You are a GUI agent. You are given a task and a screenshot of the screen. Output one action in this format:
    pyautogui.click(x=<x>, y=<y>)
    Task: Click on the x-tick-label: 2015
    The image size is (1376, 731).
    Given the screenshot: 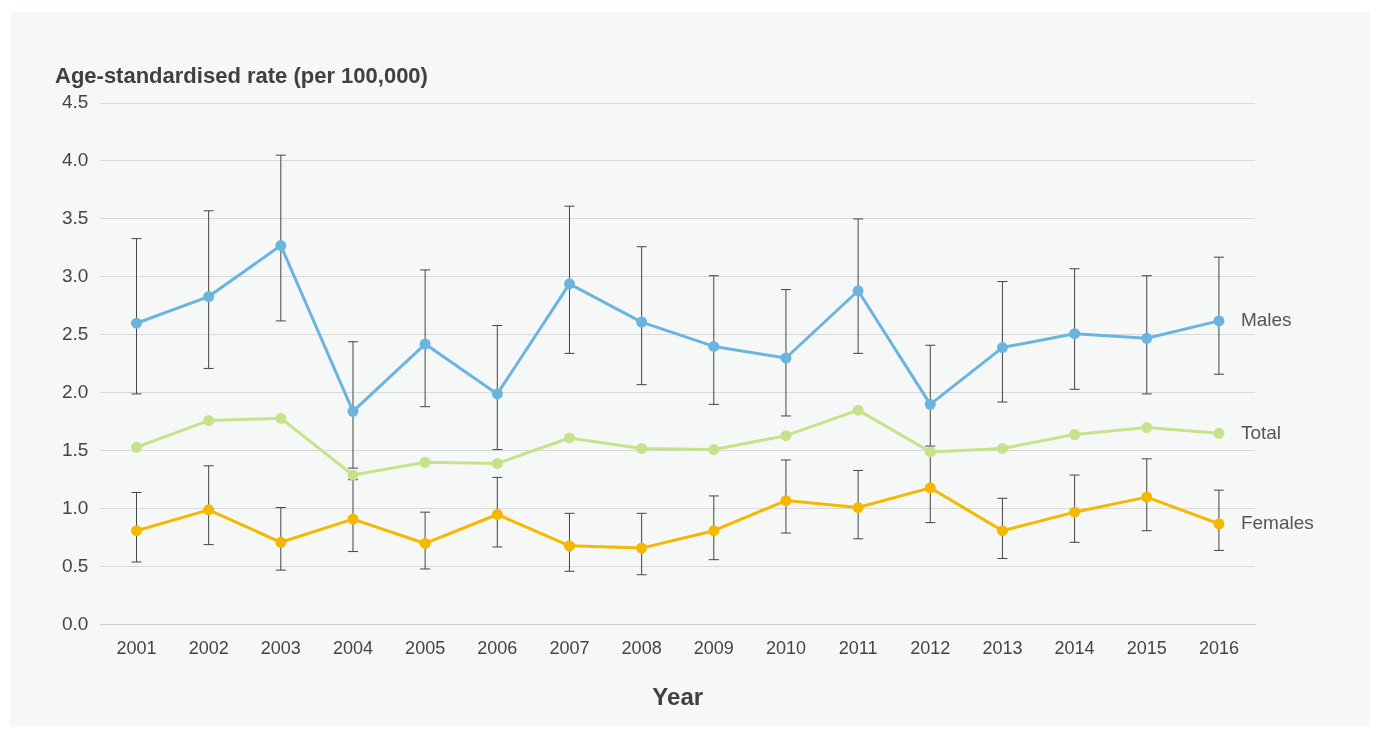 What is the action you would take?
    pyautogui.click(x=1146, y=648)
    